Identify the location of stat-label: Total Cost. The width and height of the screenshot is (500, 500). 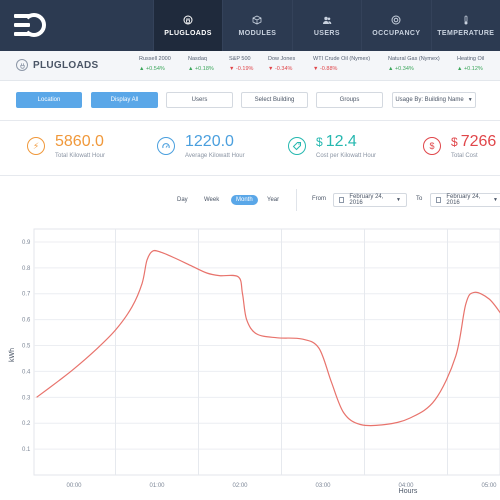
(464, 156).